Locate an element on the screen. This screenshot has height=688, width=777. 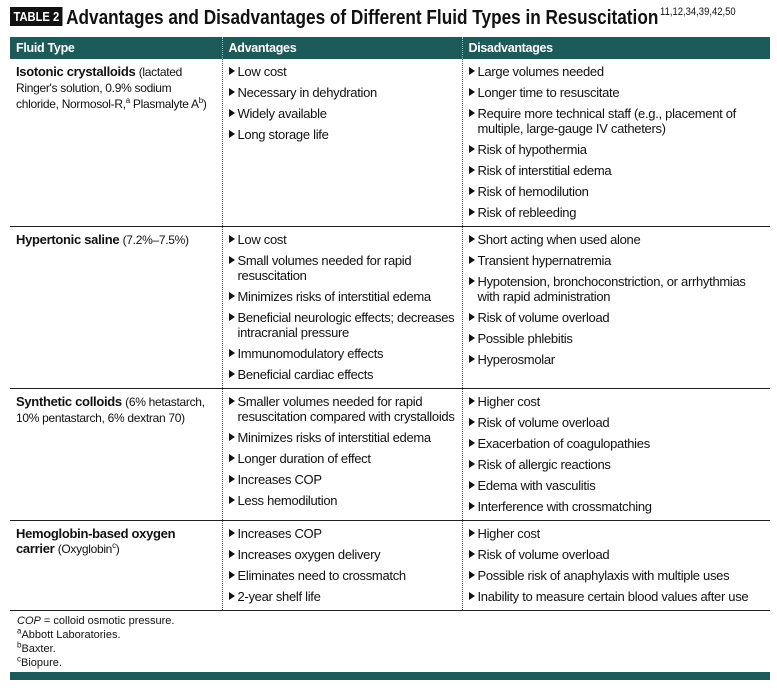
detail-text: (Oxyglobin is located at coordinates (85, 549).